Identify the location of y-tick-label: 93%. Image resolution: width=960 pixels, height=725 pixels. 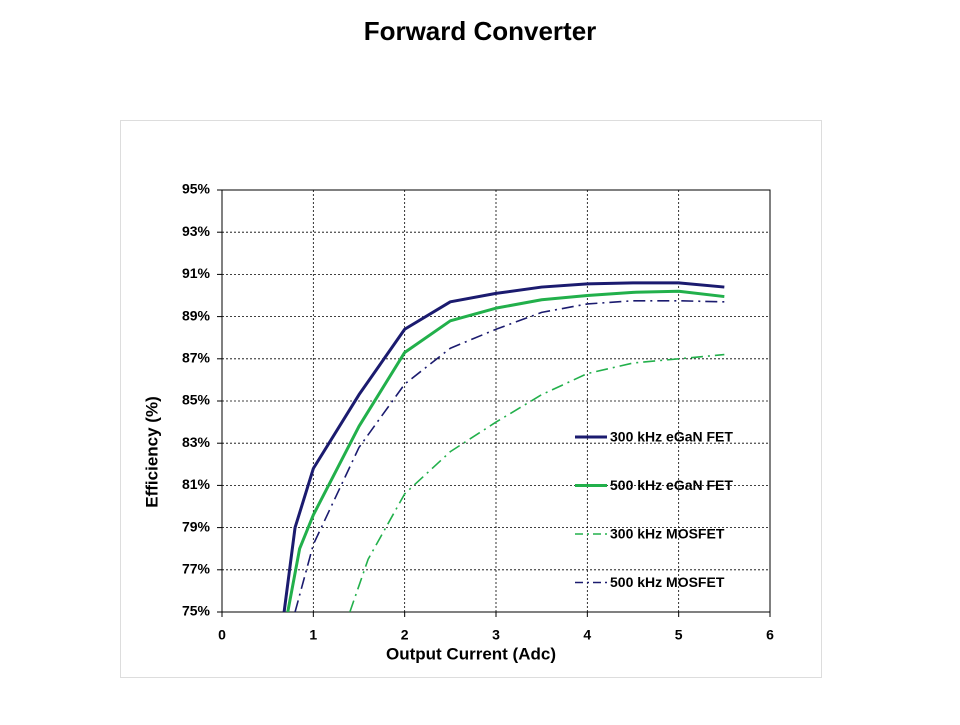
(196, 231).